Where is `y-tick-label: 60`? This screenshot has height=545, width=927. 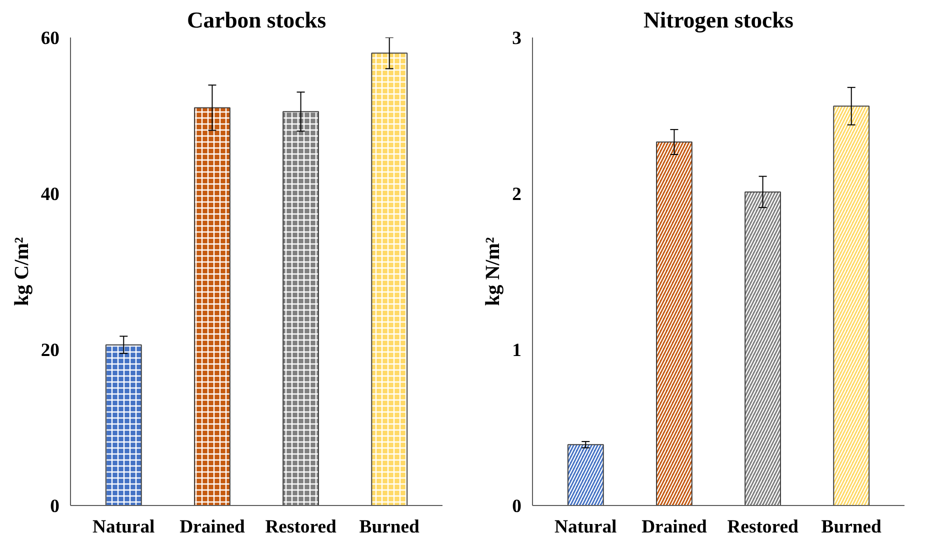 y-tick-label: 60 is located at coordinates (50, 38).